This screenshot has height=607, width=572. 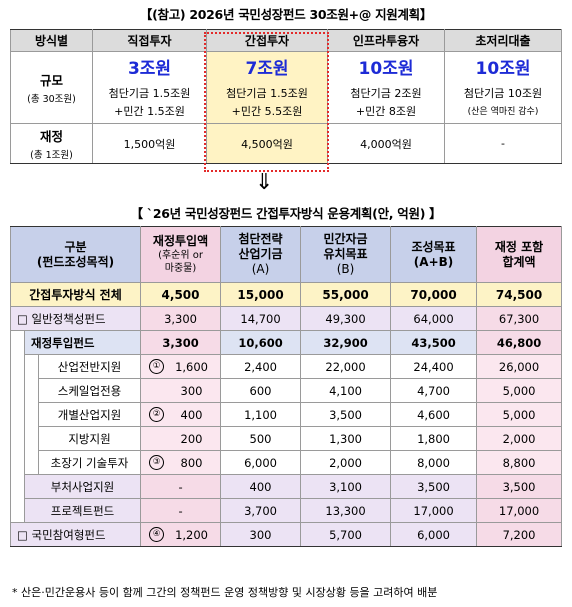 What do you see at coordinates (286, 213) in the screenshot?
I see `operation-plan-title: 【 `26년 국민성장펀드 간접투자방식 운용계획(안, 억원) 】` at bounding box center [286, 213].